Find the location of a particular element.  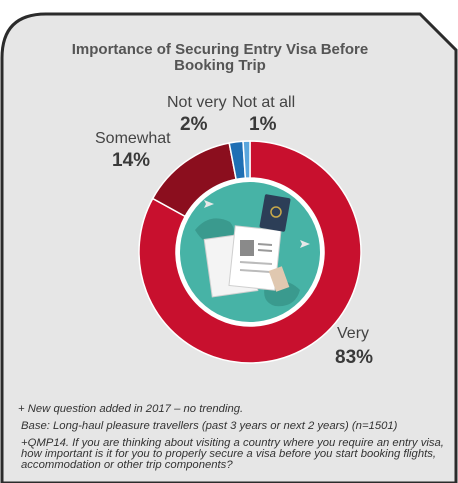

slice-value-not-at-all: 1% is located at coordinates (263, 124).